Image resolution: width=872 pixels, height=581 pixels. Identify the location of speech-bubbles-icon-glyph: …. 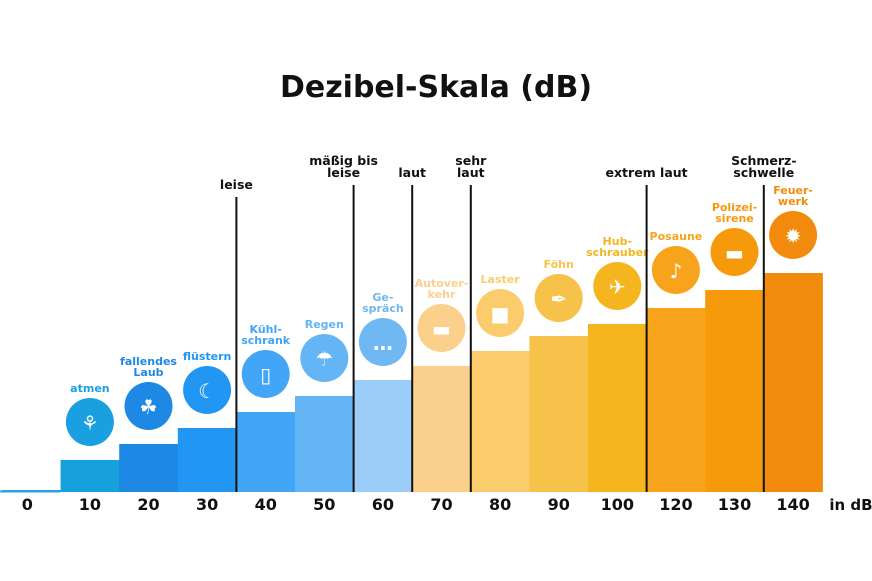
(383, 343).